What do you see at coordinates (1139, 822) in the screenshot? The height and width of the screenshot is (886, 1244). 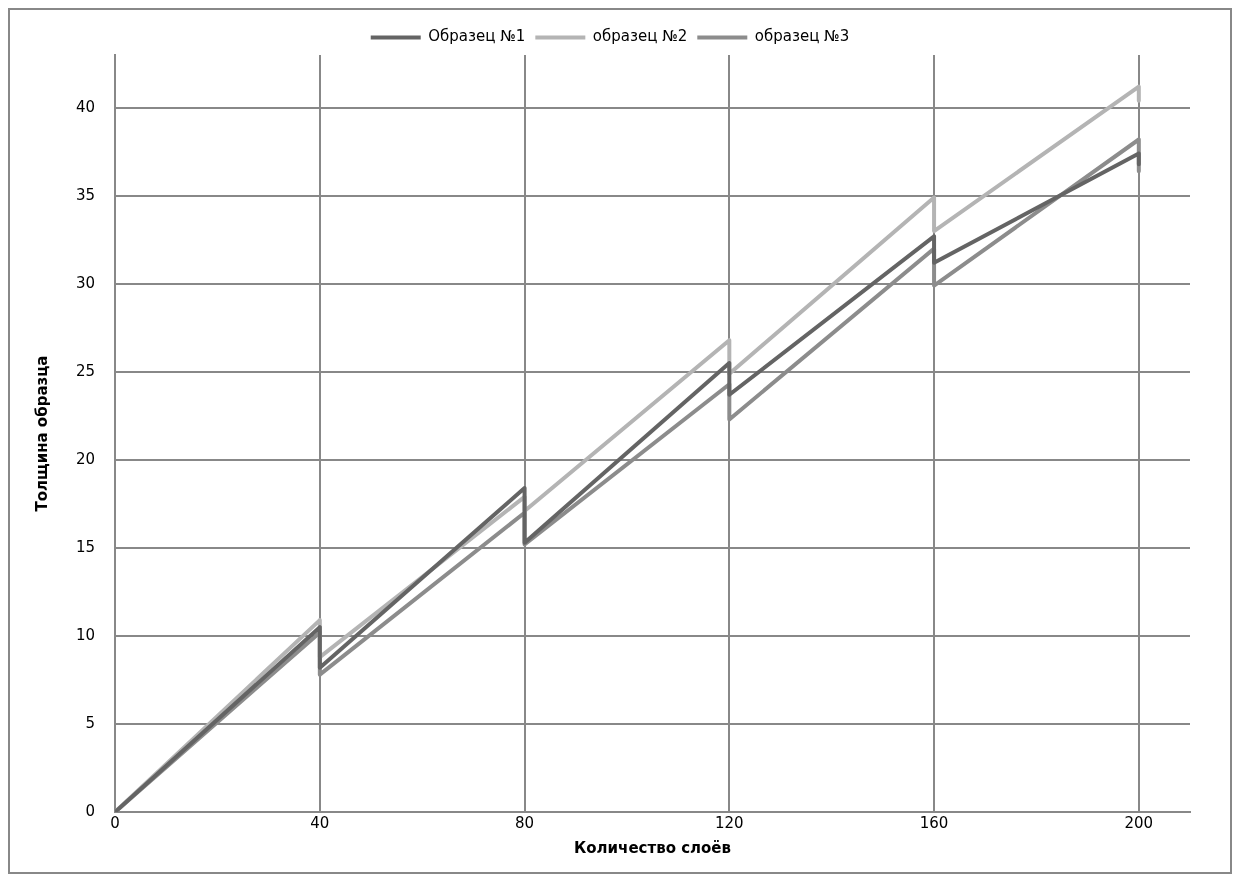 I see `x-tick-label: 200` at bounding box center [1139, 822].